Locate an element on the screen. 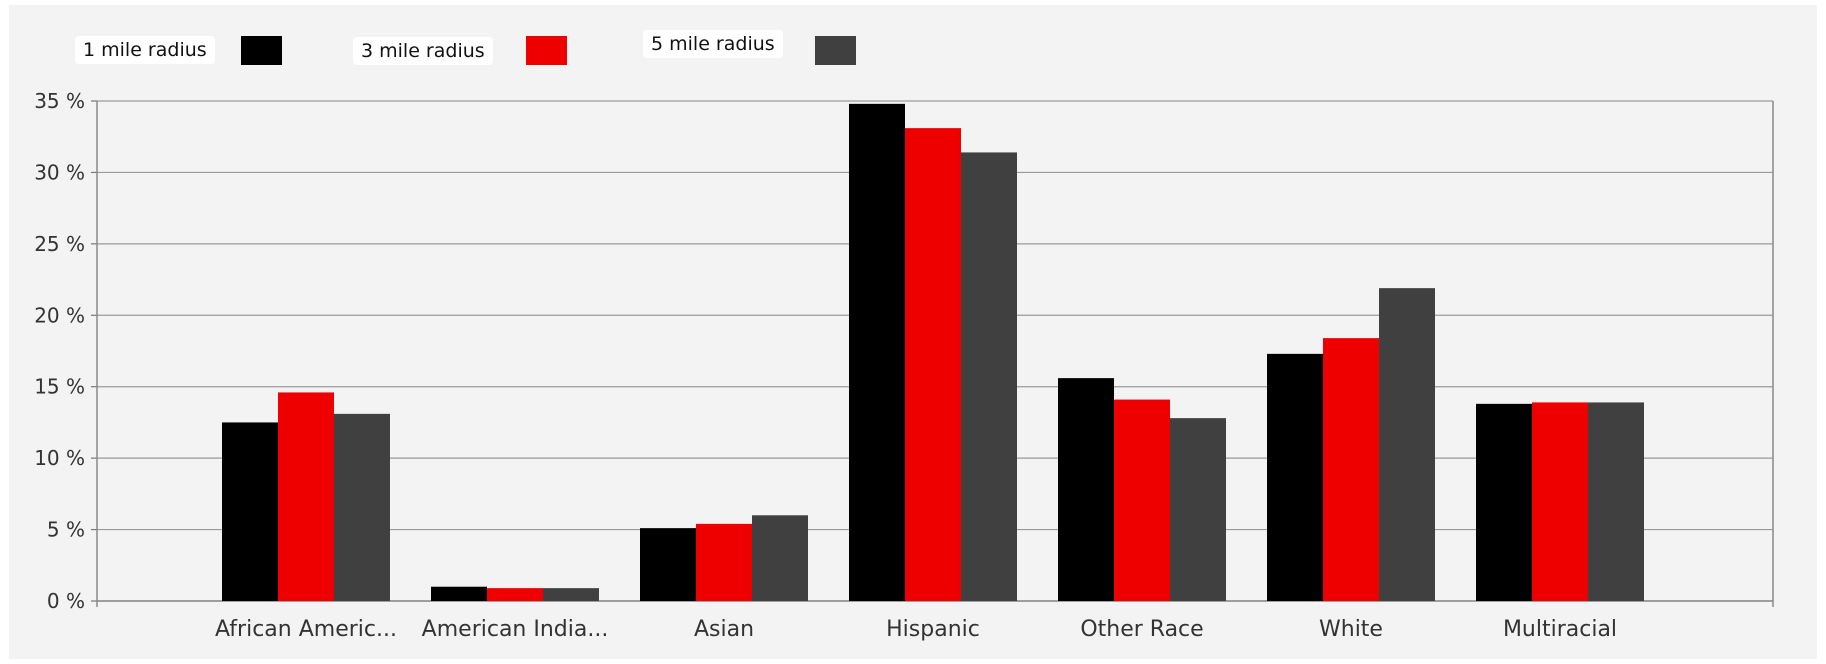  x-category-label: Multiracial is located at coordinates (1560, 629).